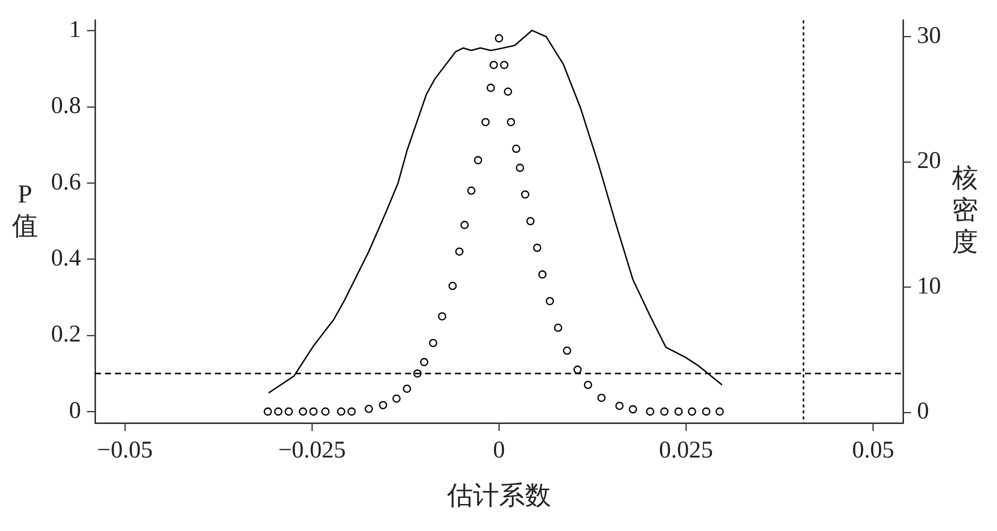 This screenshot has height=531, width=997. I want to click on x-tick-label: −0.025, so click(312, 451).